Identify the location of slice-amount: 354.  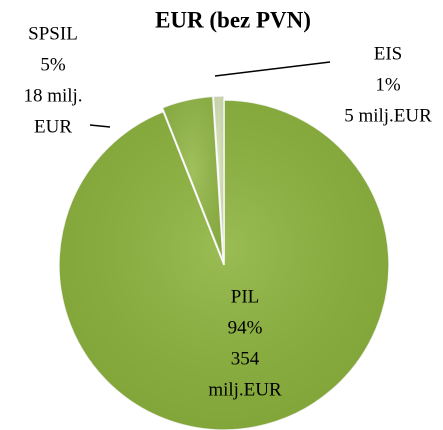
(245, 358).